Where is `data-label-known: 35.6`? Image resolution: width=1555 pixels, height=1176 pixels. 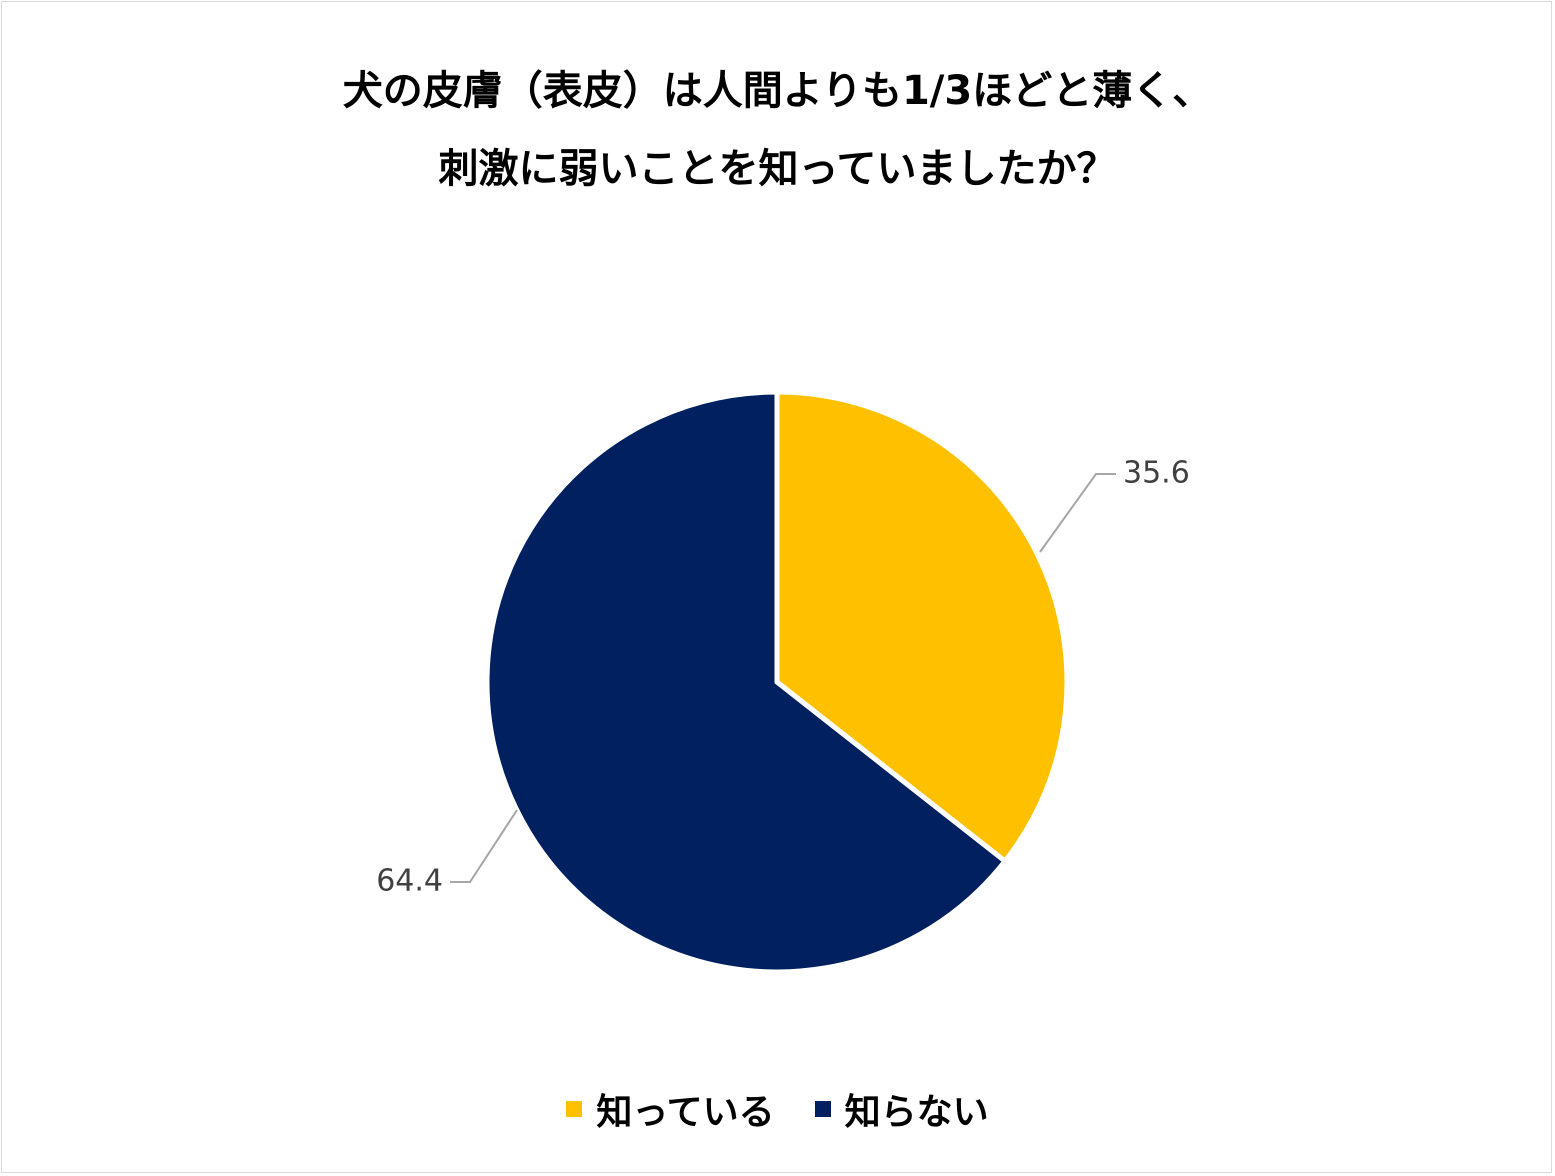 data-label-known: 35.6 is located at coordinates (1156, 473).